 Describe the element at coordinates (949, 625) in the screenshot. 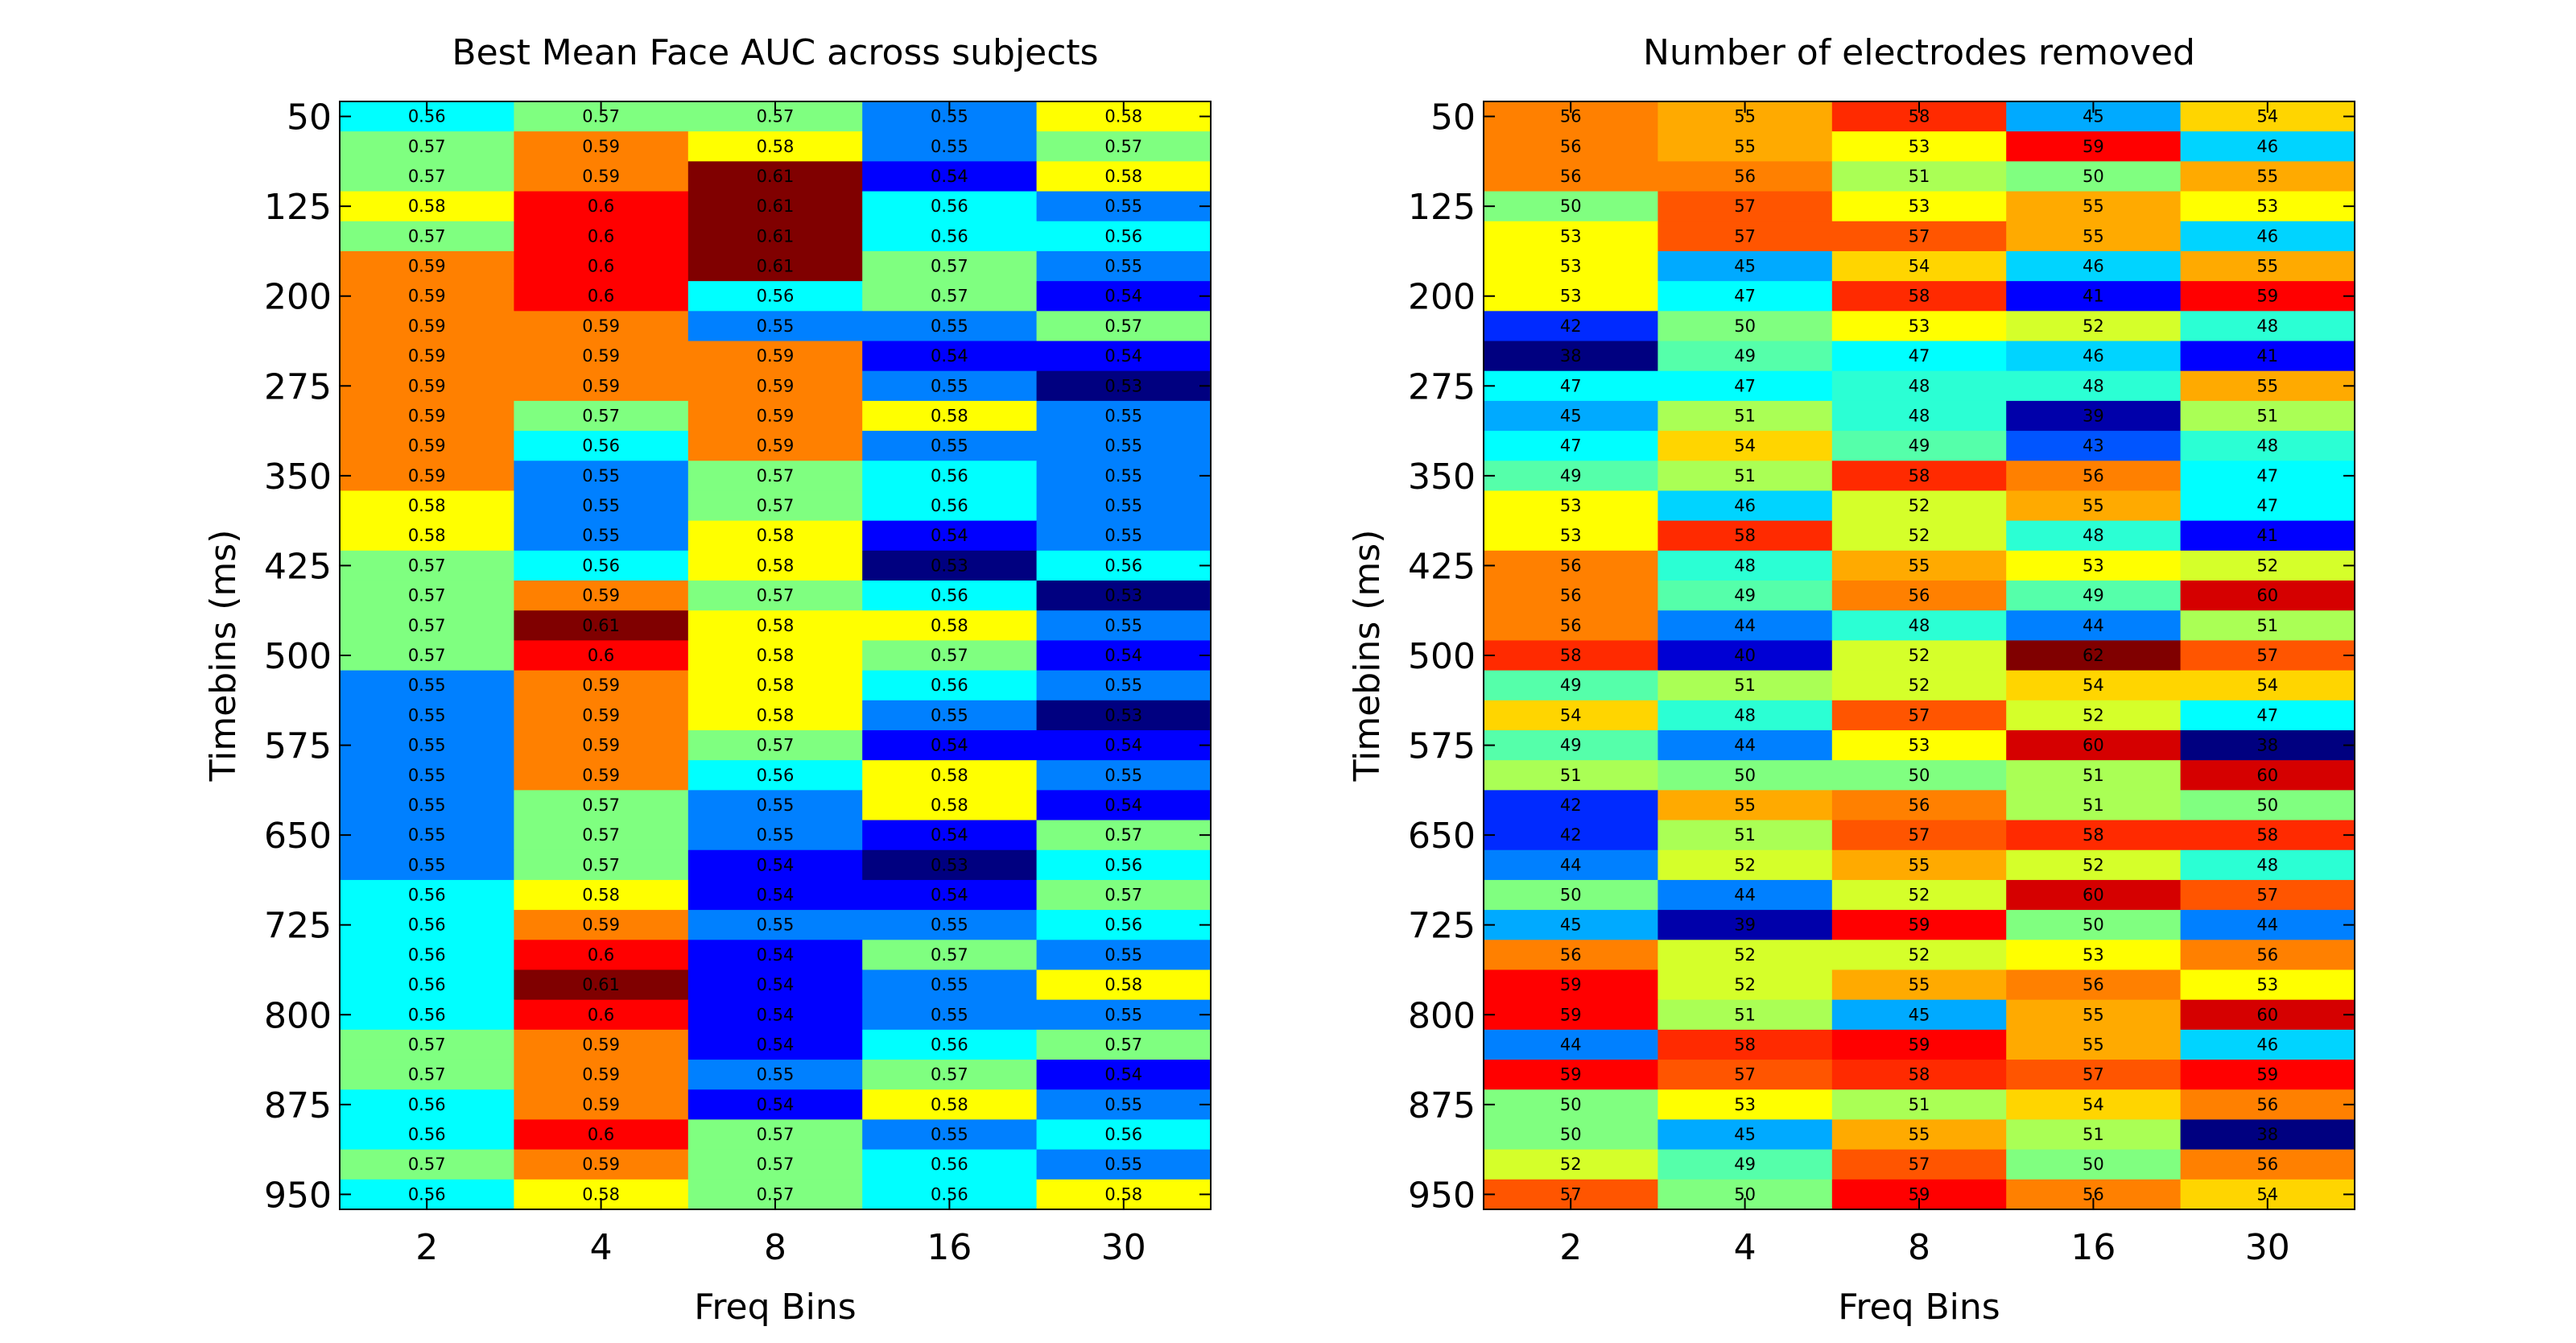

I see `auc-cell-value-label: 0.58` at that location.